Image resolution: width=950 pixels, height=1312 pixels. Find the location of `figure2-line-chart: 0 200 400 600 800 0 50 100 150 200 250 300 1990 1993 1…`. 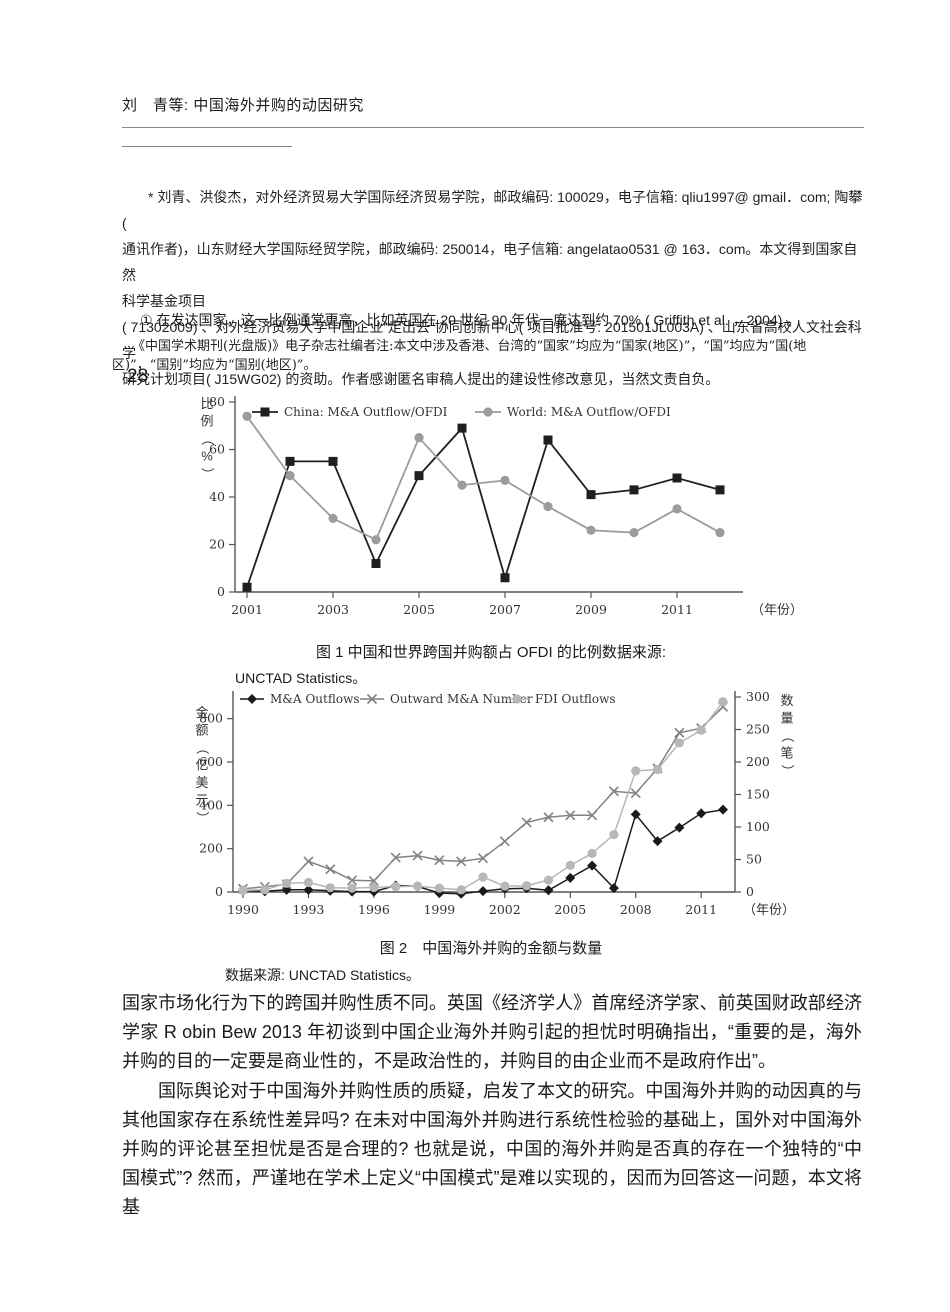

figure2-line-chart: 0 200 400 600 800 0 50 100 150 200 250 300 1990 1993 1… is located at coordinates (495, 803).